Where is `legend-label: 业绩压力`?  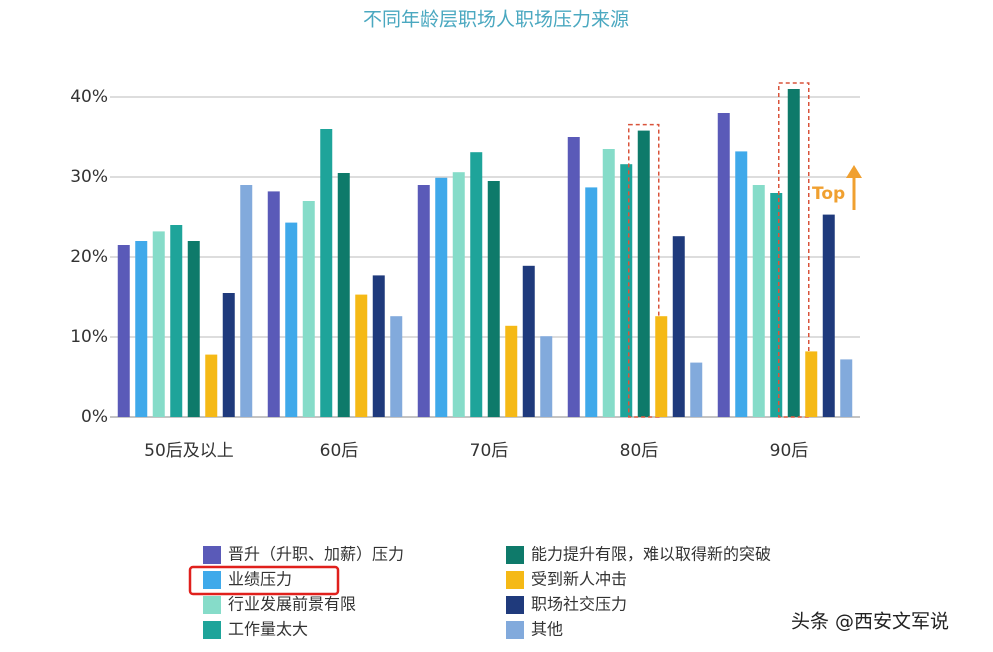
legend-label: 业绩压力 is located at coordinates (260, 579).